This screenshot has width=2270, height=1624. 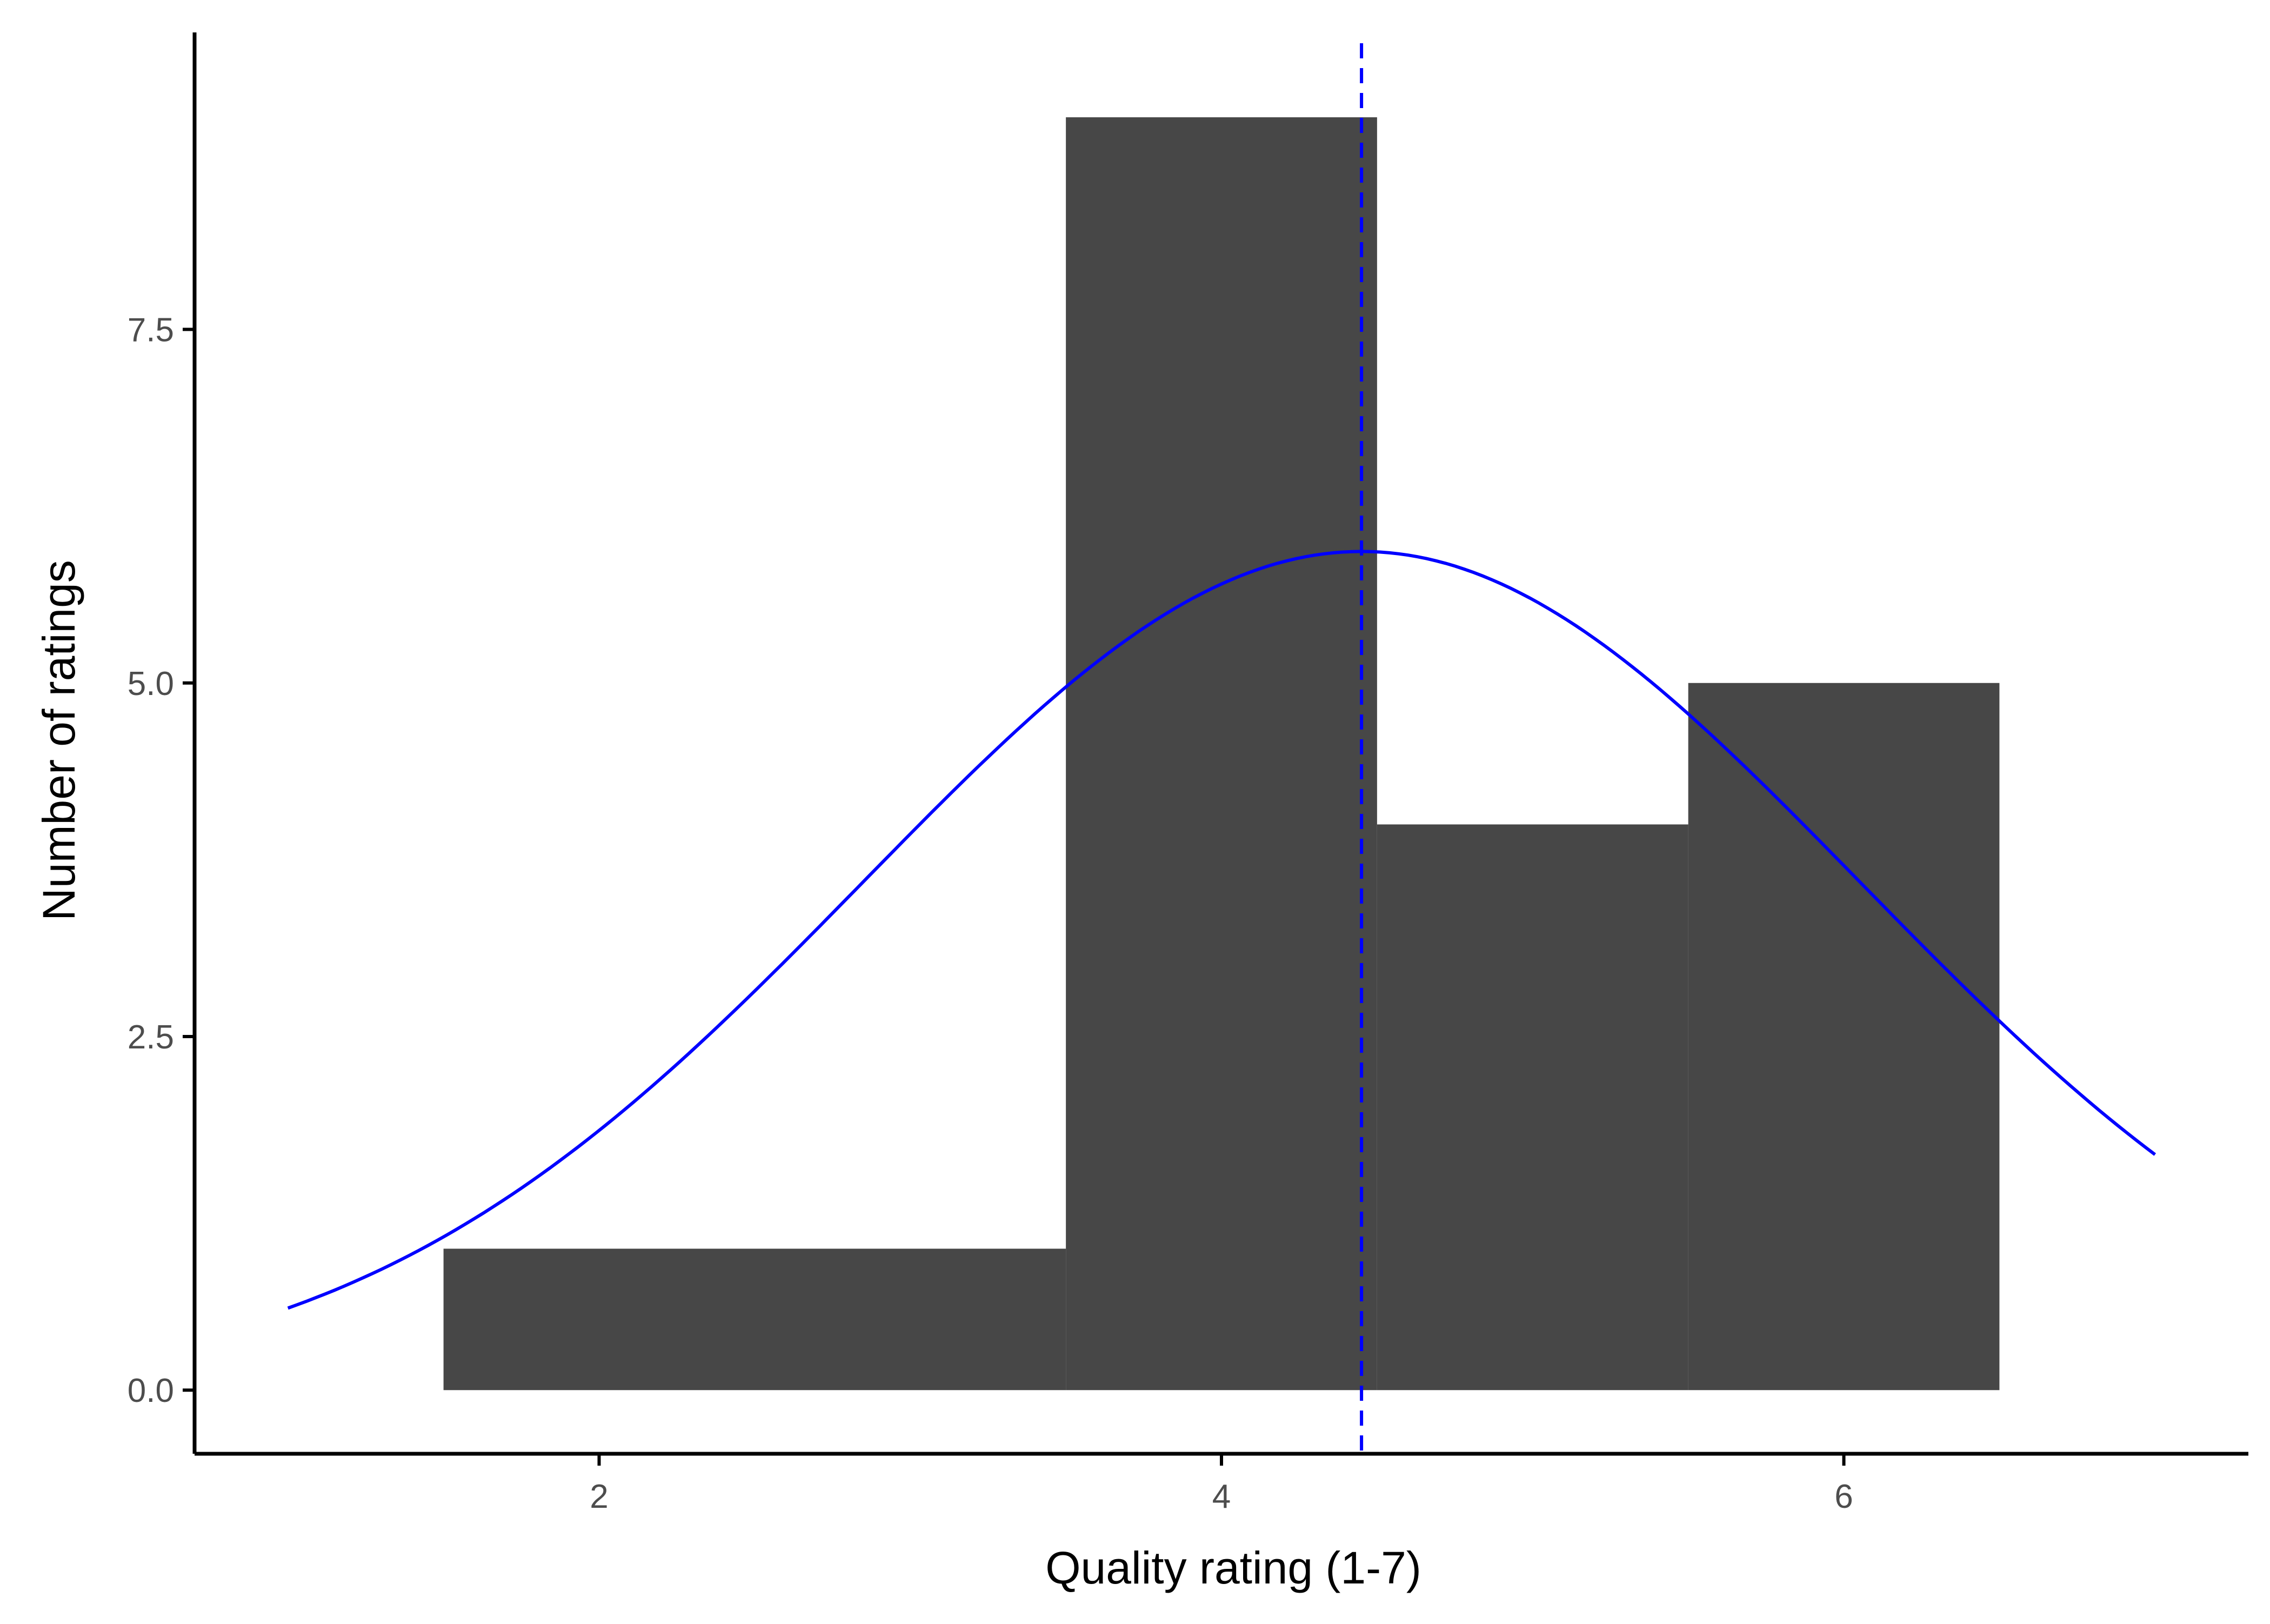 What do you see at coordinates (151, 1390) in the screenshot?
I see `y-tick-label: 0.0` at bounding box center [151, 1390].